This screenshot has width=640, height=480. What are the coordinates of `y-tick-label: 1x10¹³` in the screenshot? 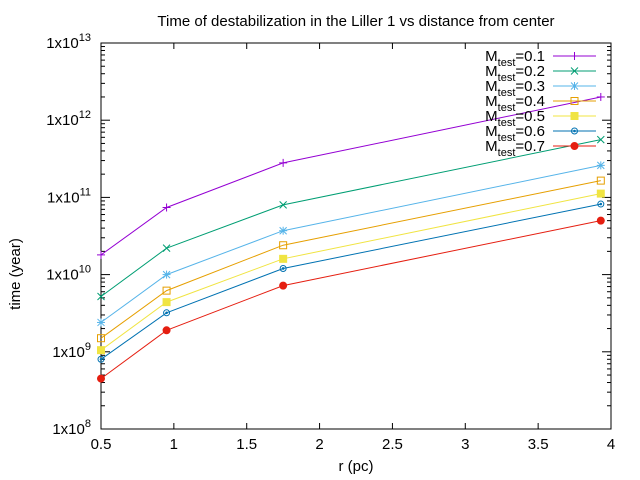 It's located at (68, 42).